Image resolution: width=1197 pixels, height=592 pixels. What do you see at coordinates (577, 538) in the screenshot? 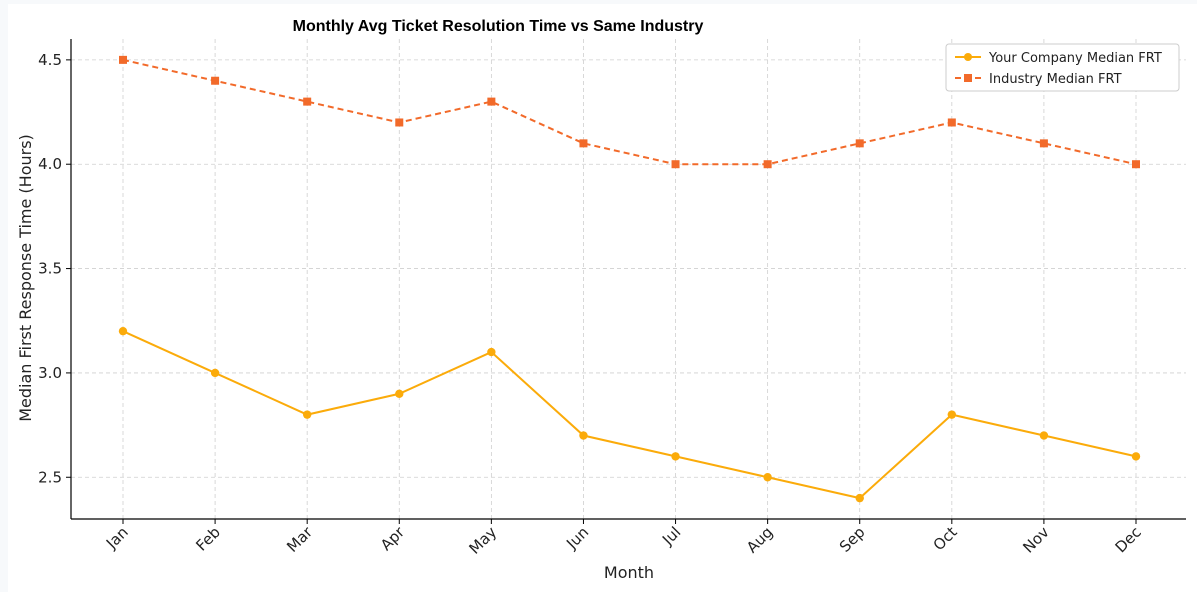
I see `x-tick-label: Jun` at bounding box center [577, 538].